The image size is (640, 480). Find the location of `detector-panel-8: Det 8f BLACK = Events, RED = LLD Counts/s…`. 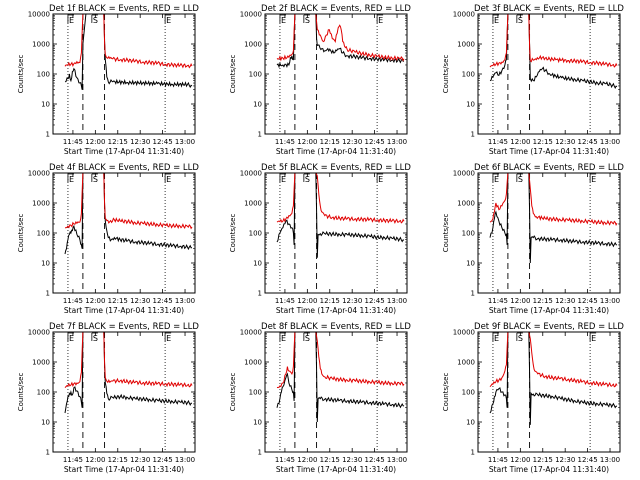

detector-panel-8: Det 8f BLACK = Events, RED = LLD Counts/s… is located at coordinates (320, 398).